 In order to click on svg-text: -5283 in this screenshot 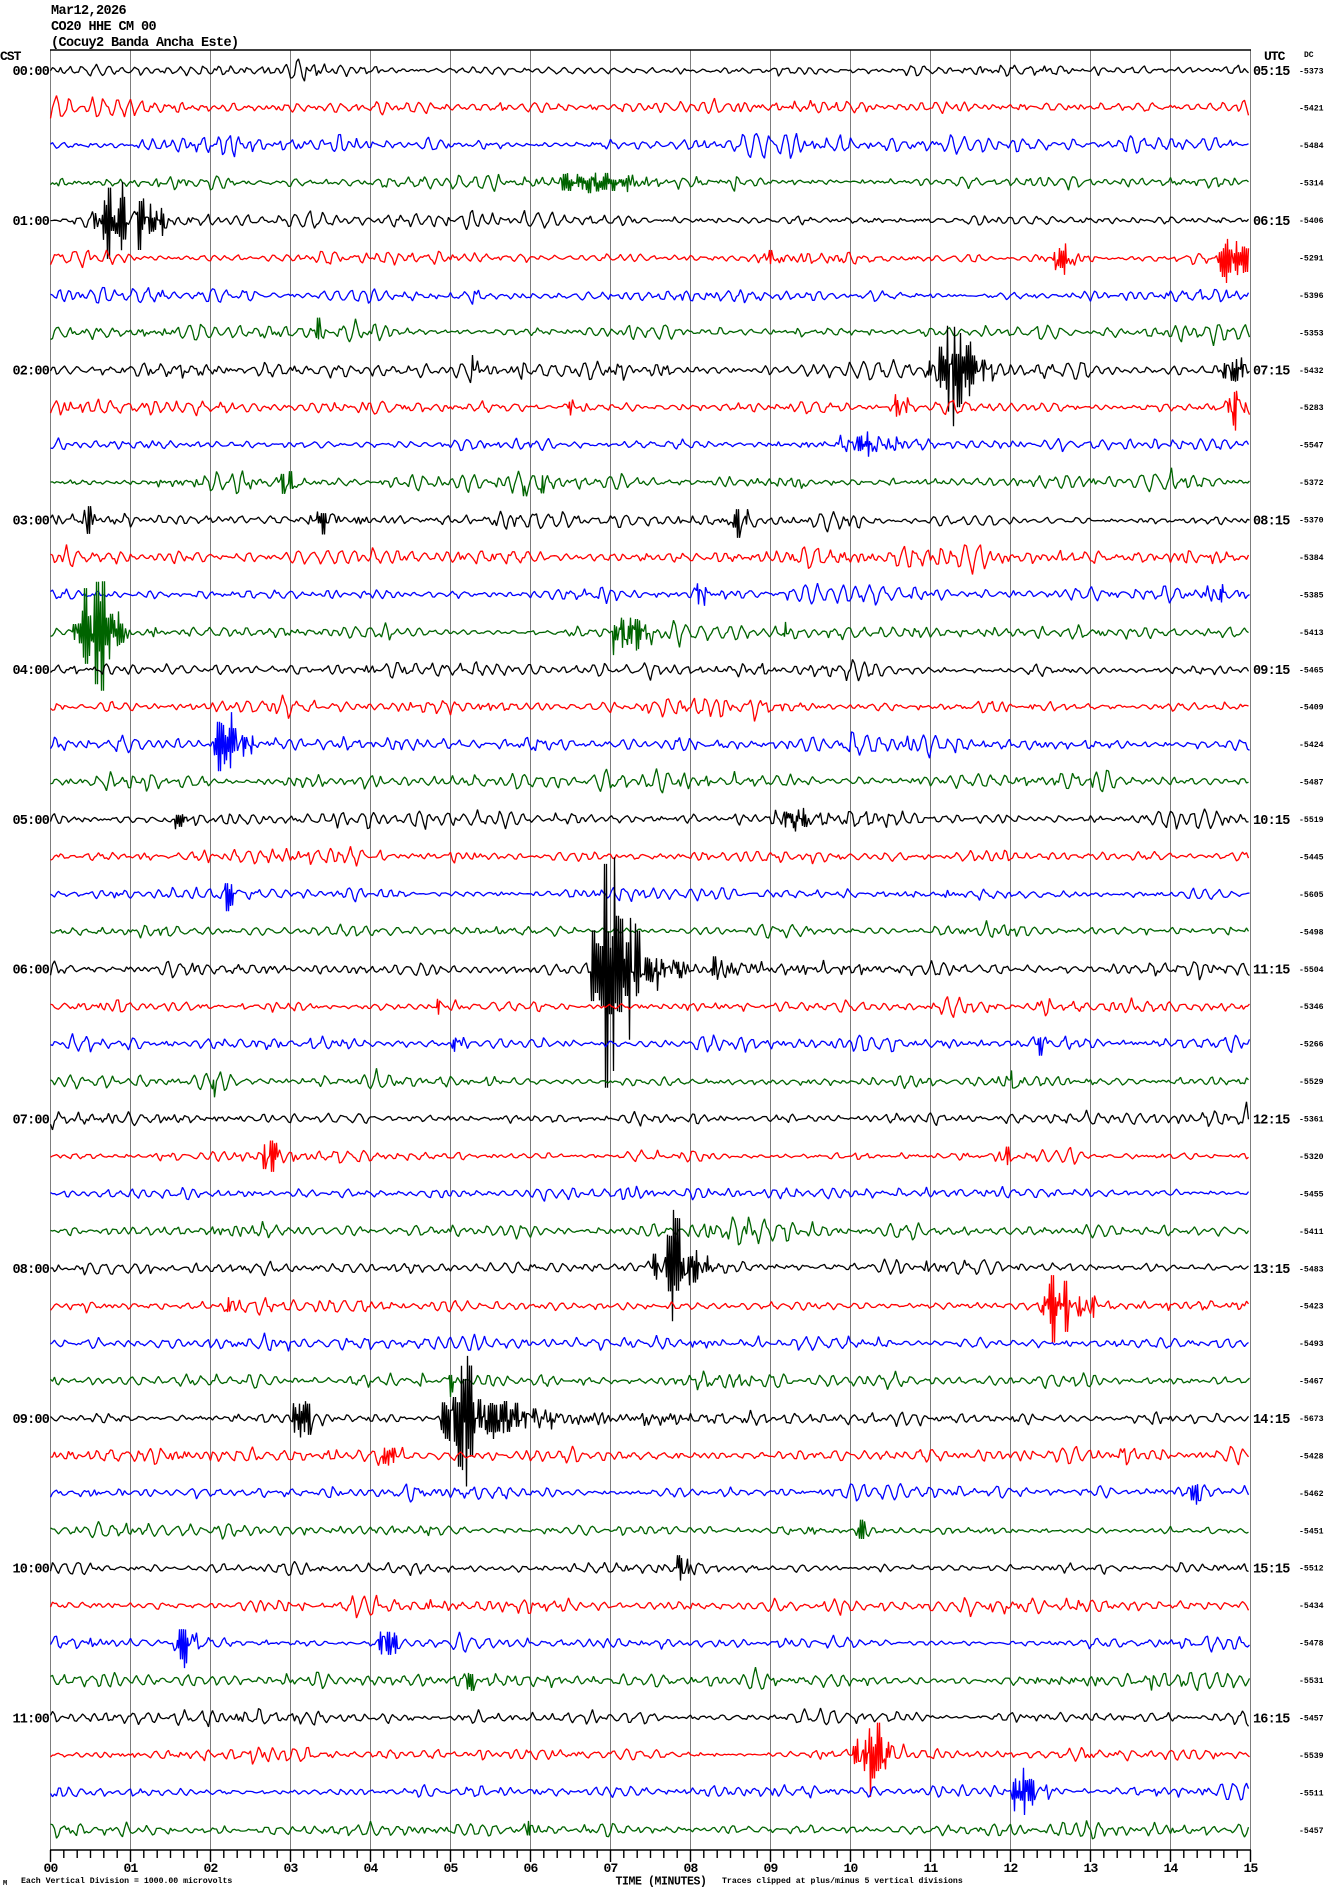, I will do `click(1311, 408)`.